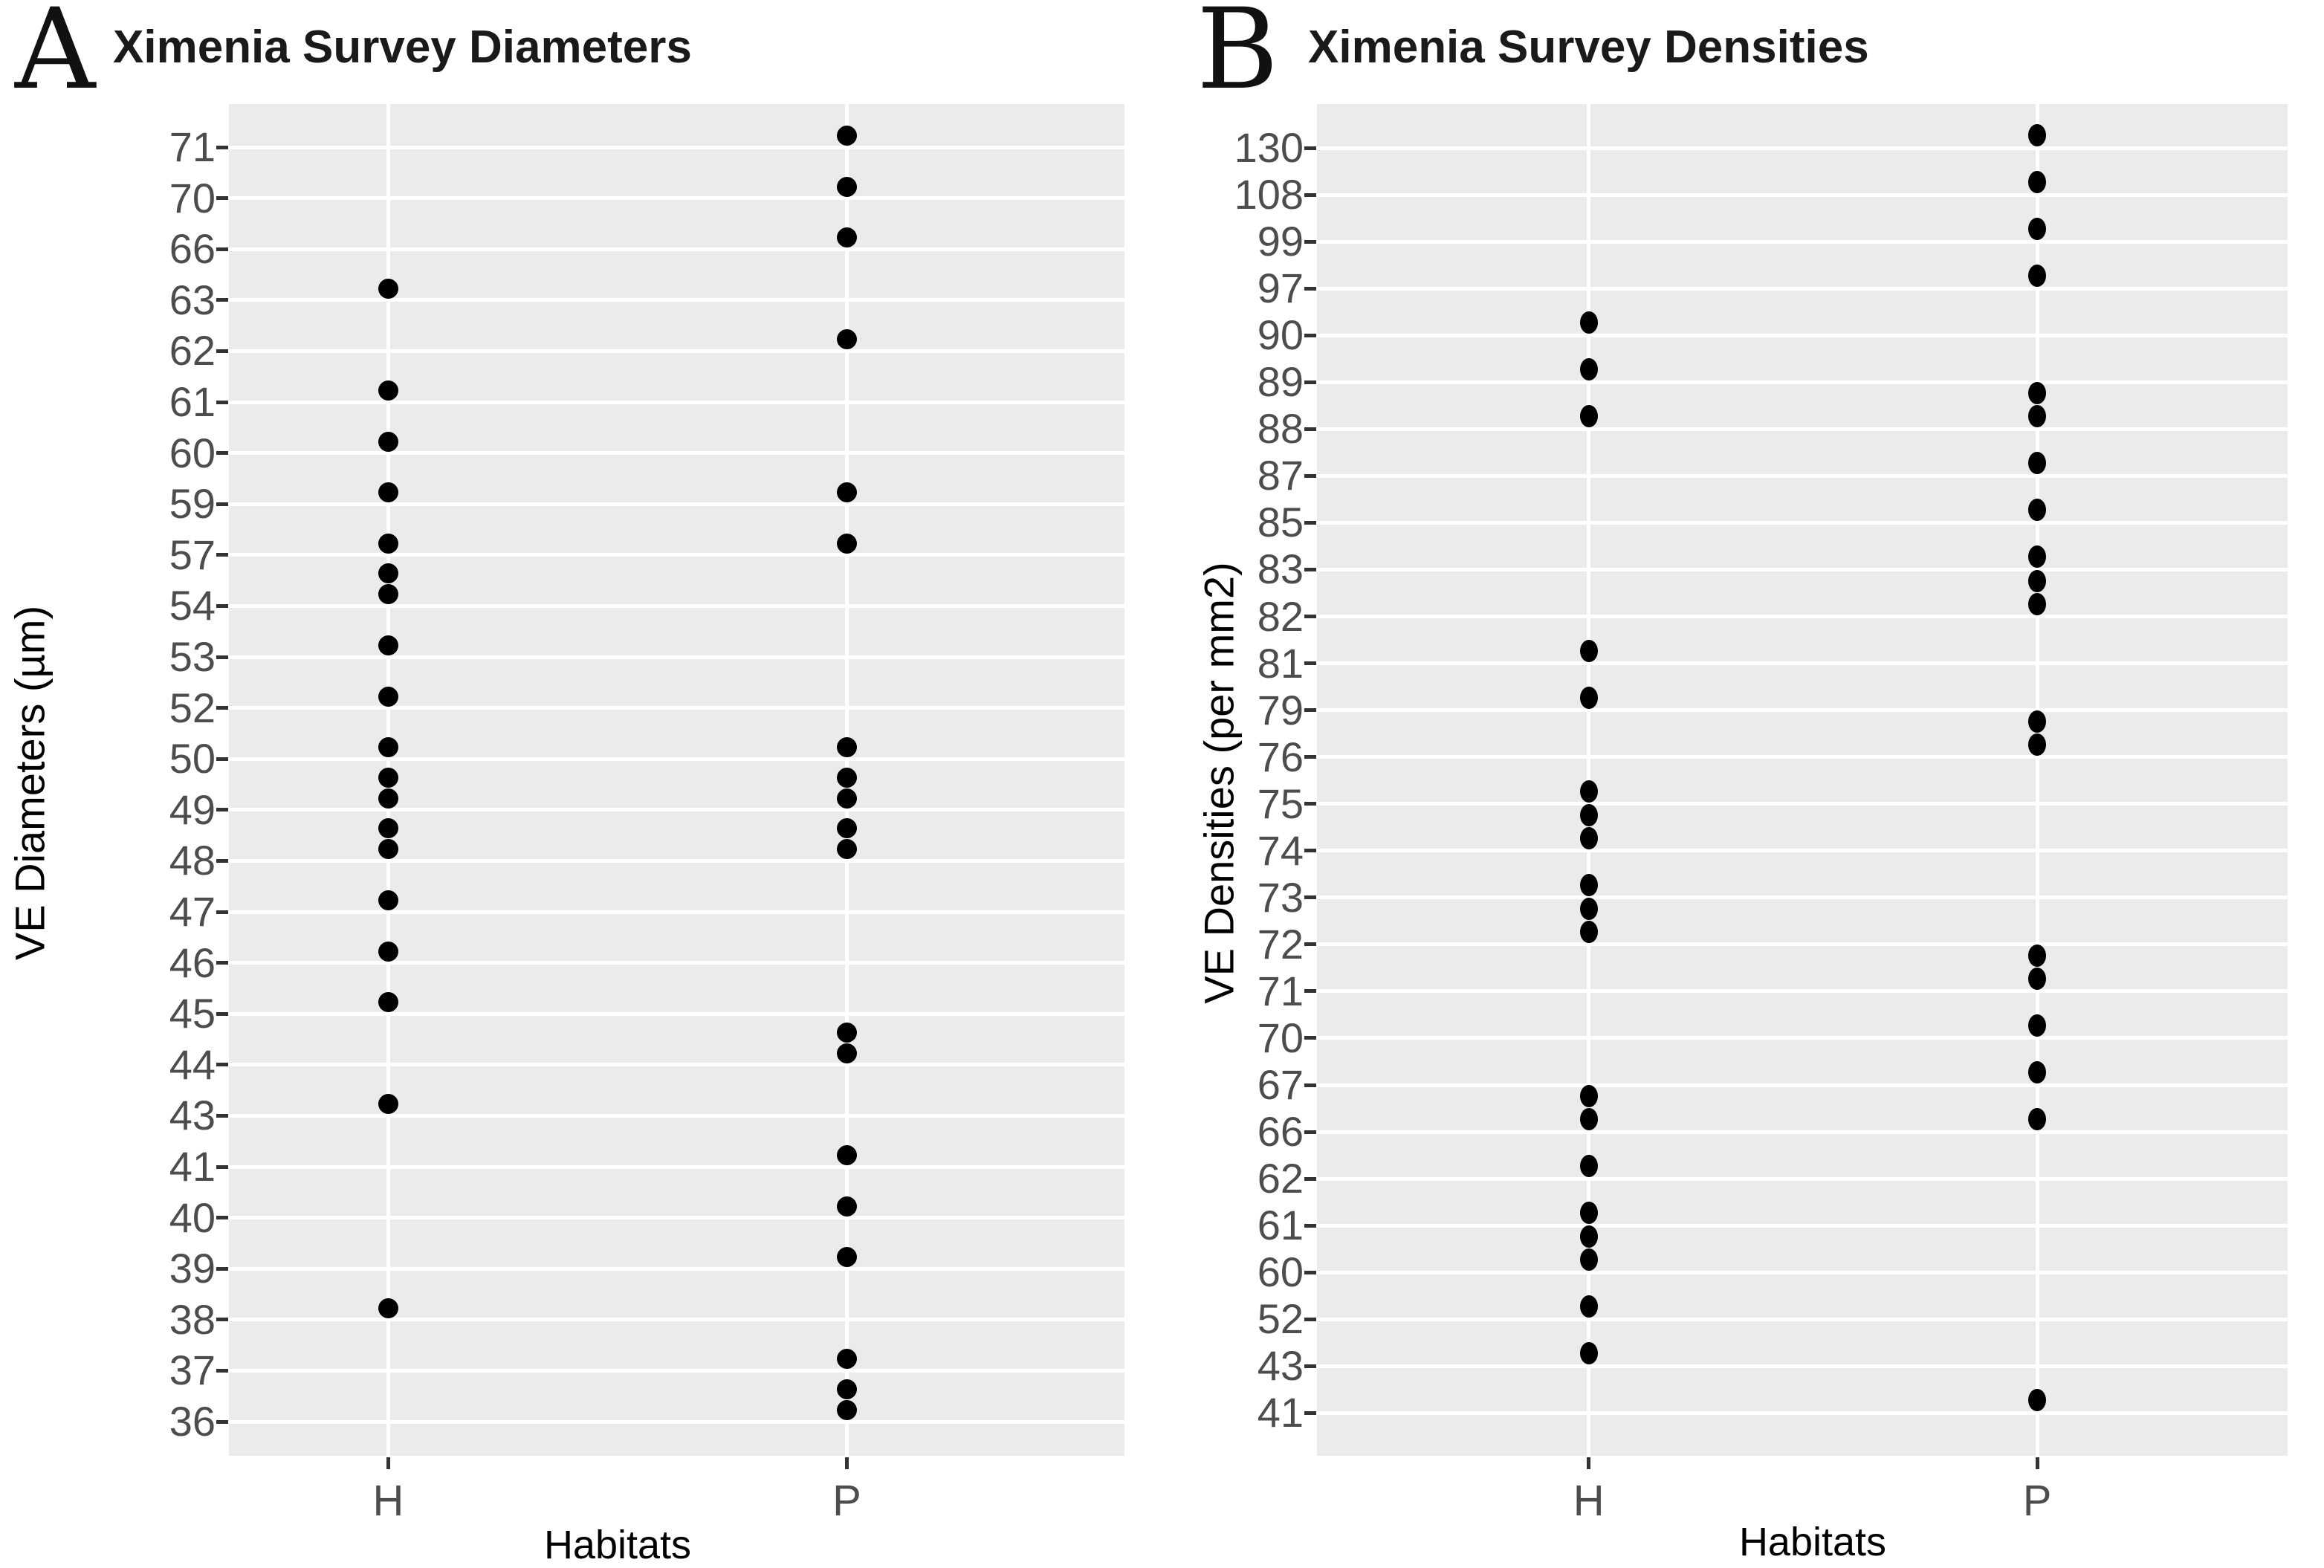 This screenshot has width=2324, height=1568. What do you see at coordinates (2037, 1501) in the screenshot?
I see `x-category-label: P` at bounding box center [2037, 1501].